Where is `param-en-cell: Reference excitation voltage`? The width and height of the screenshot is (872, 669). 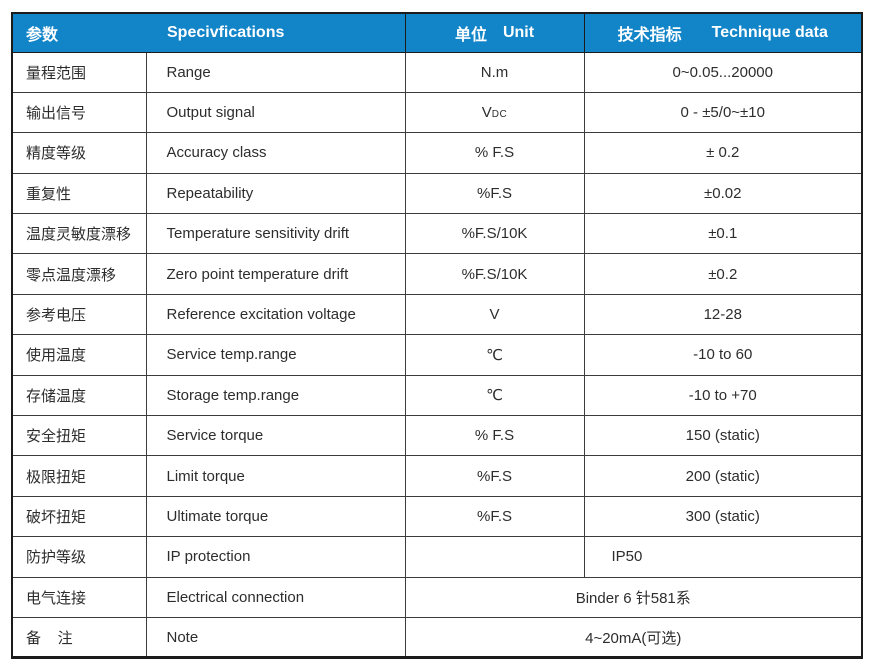
param-en-cell: Reference excitation voltage is located at coordinates (275, 314).